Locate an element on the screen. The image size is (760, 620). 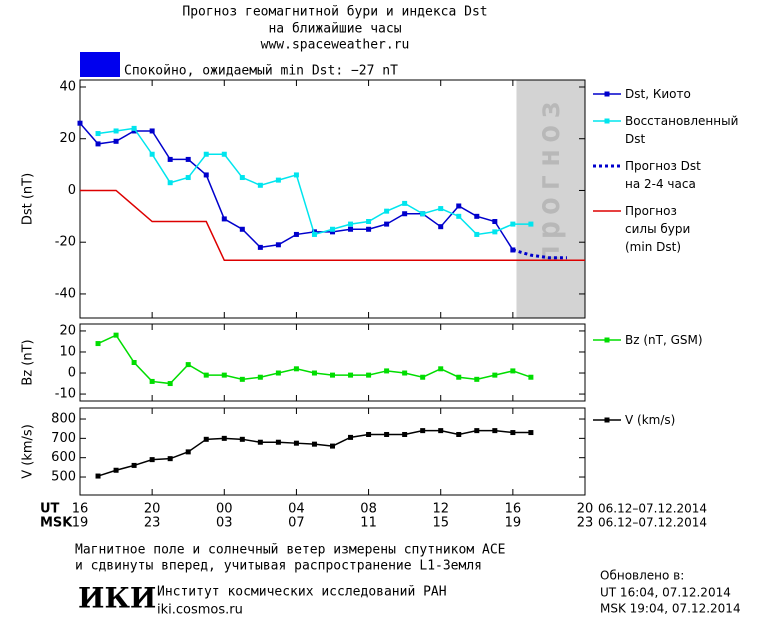
y-axis-label: Dst (nT) is located at coordinates (28, 199).